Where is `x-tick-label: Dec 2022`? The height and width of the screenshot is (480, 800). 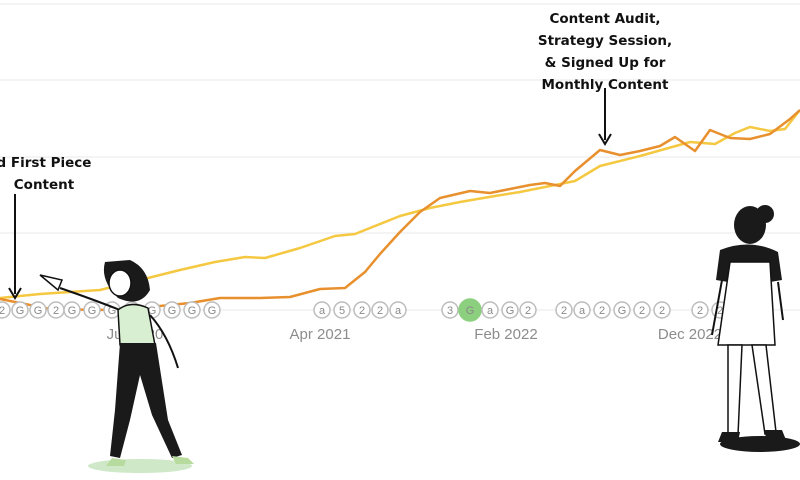 x-tick-label: Dec 2022 is located at coordinates (690, 334).